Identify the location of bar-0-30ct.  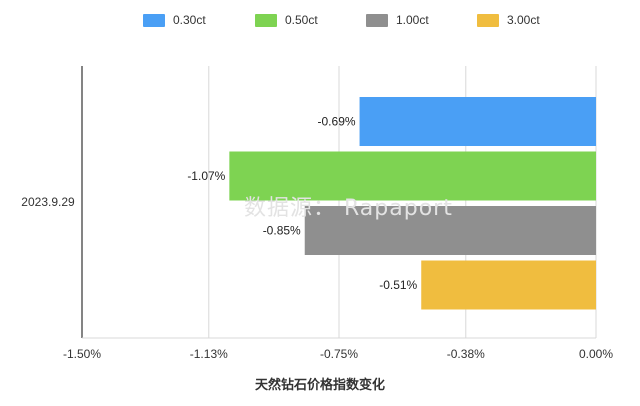
(477, 121).